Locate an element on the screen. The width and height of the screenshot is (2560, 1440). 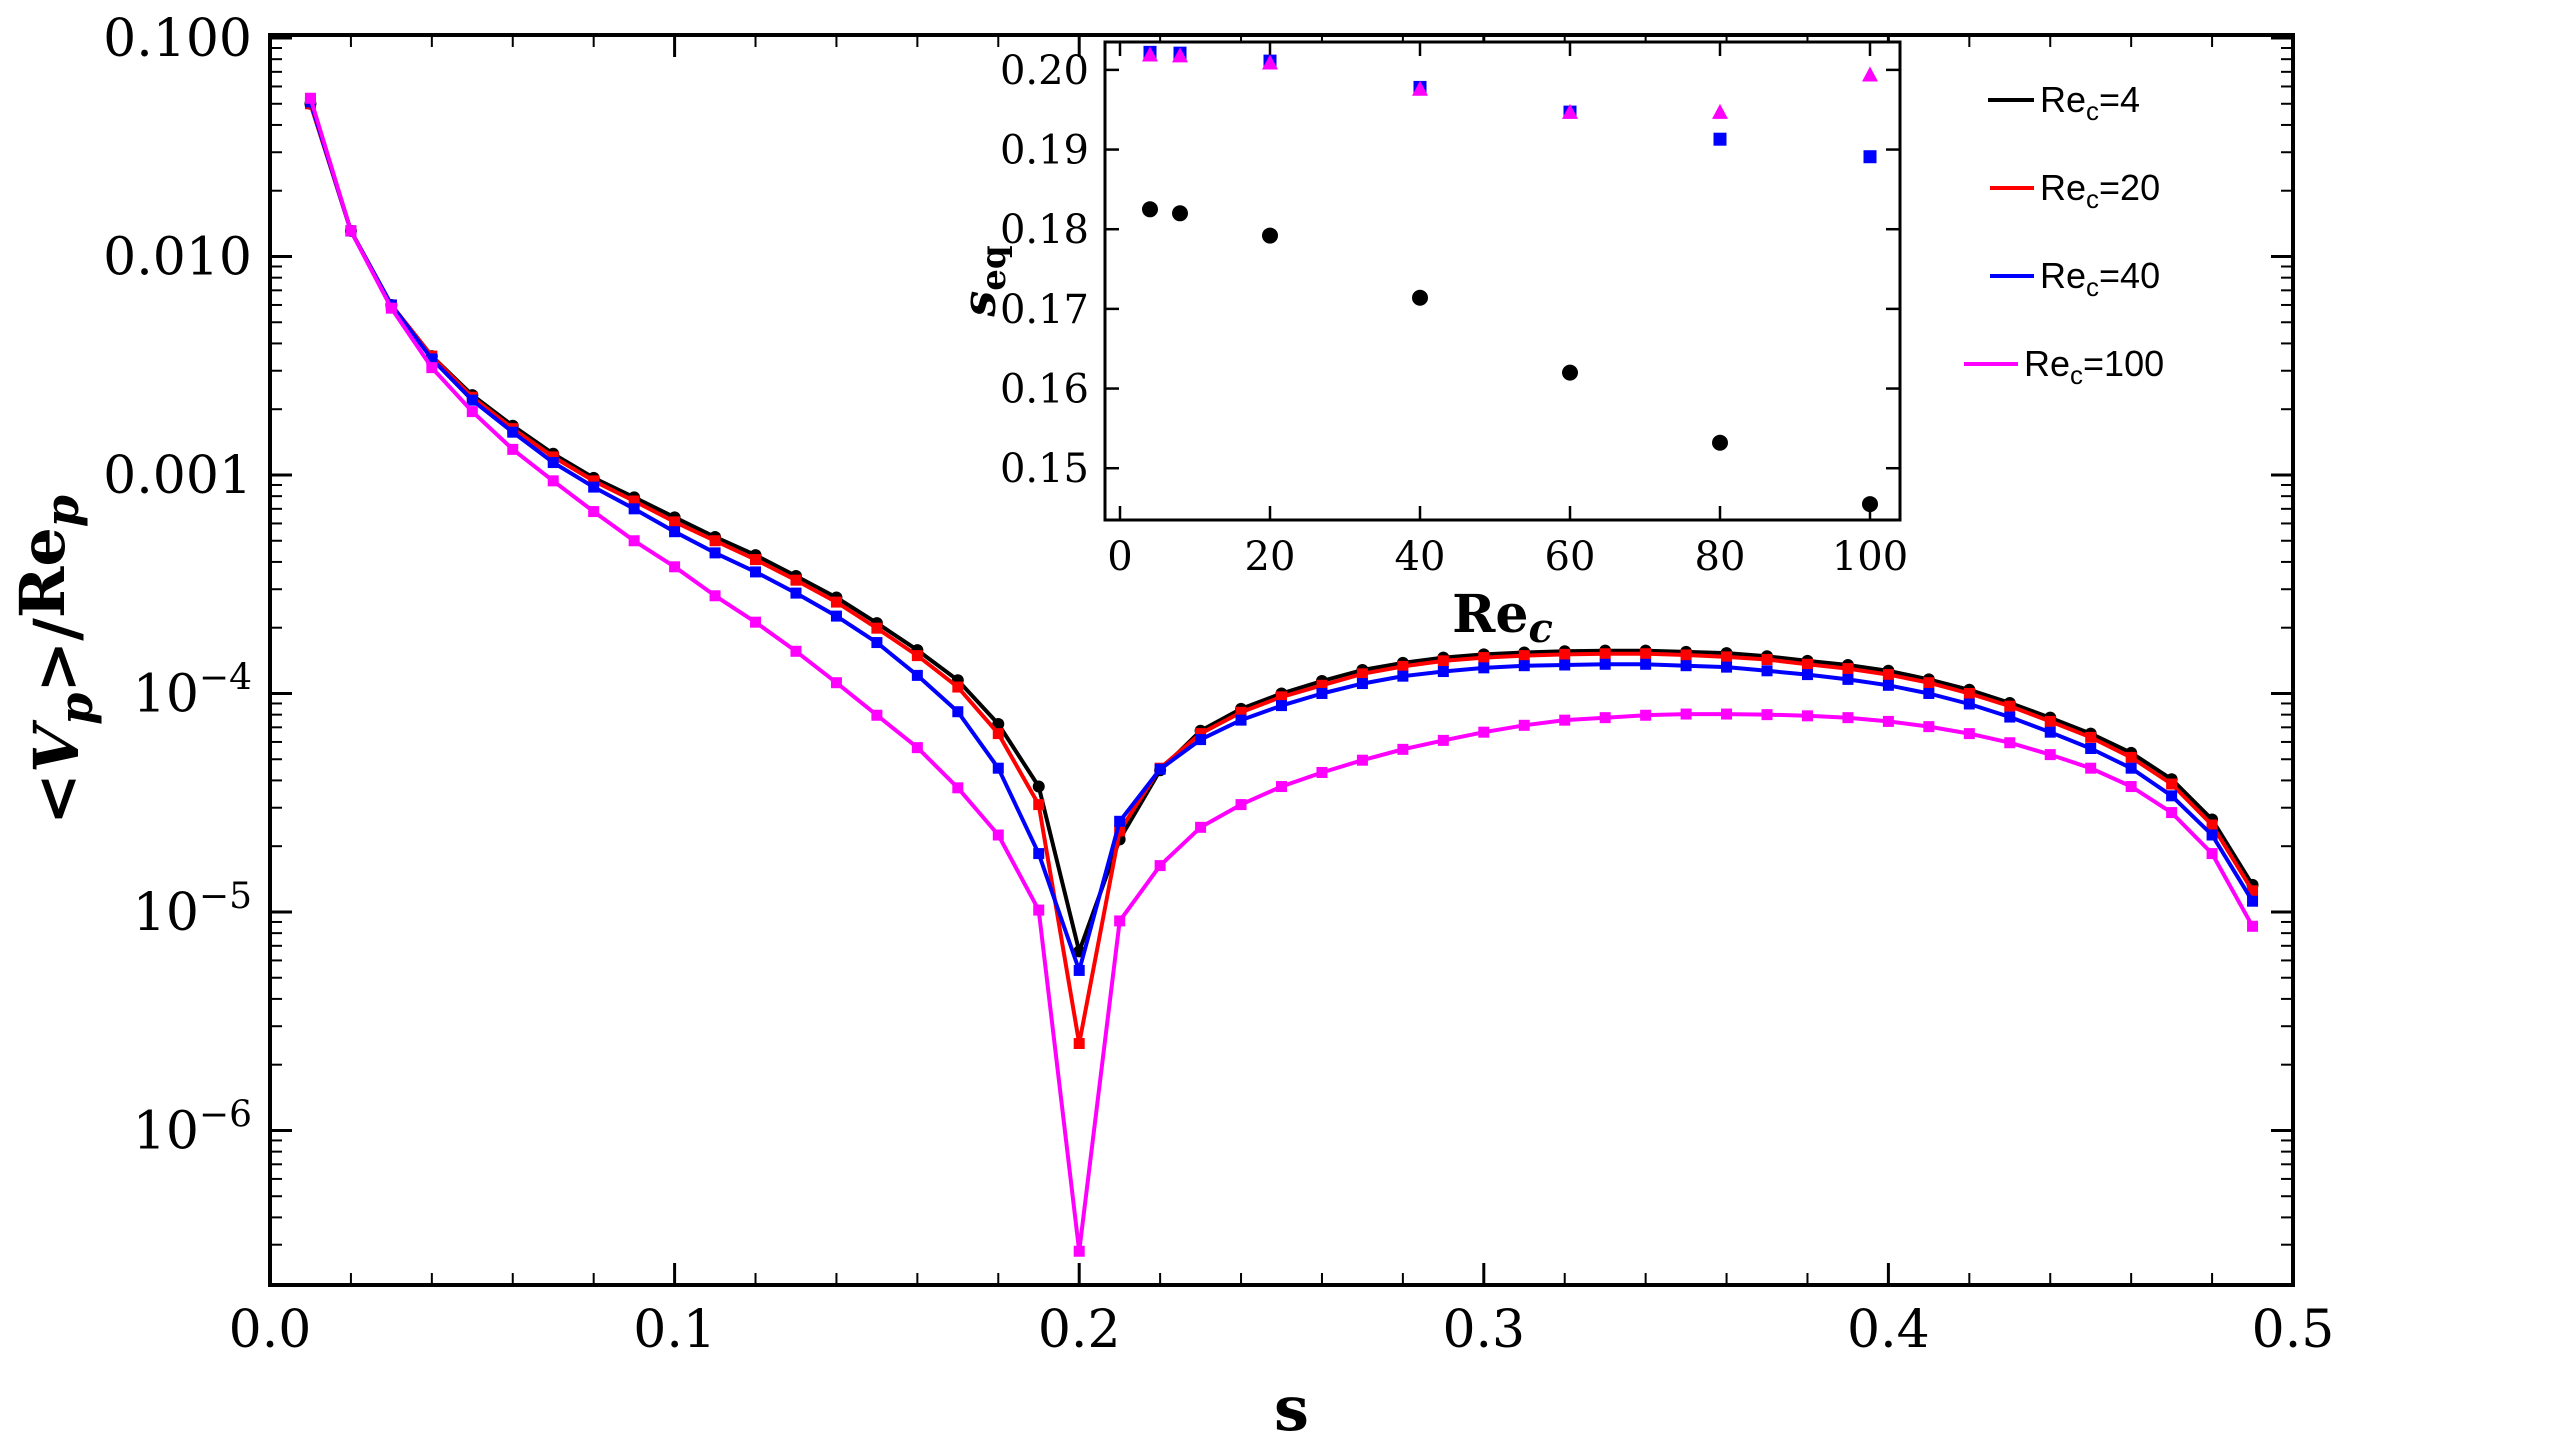
x-tick-label: 0.5 is located at coordinates (2293, 1330).